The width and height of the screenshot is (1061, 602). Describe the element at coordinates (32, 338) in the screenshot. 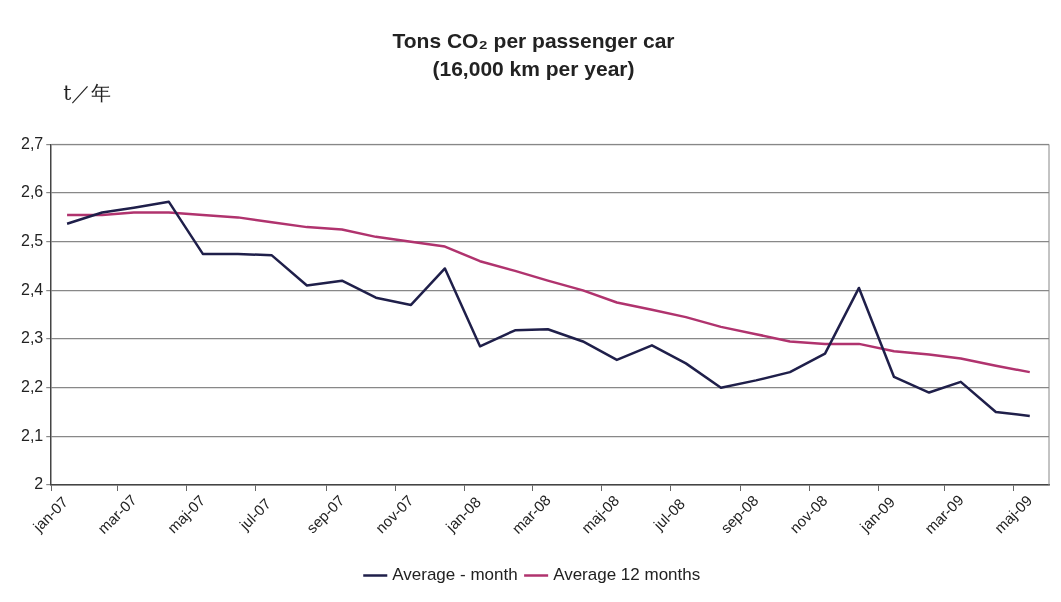

I see `y-tick-label: 2,3` at that location.